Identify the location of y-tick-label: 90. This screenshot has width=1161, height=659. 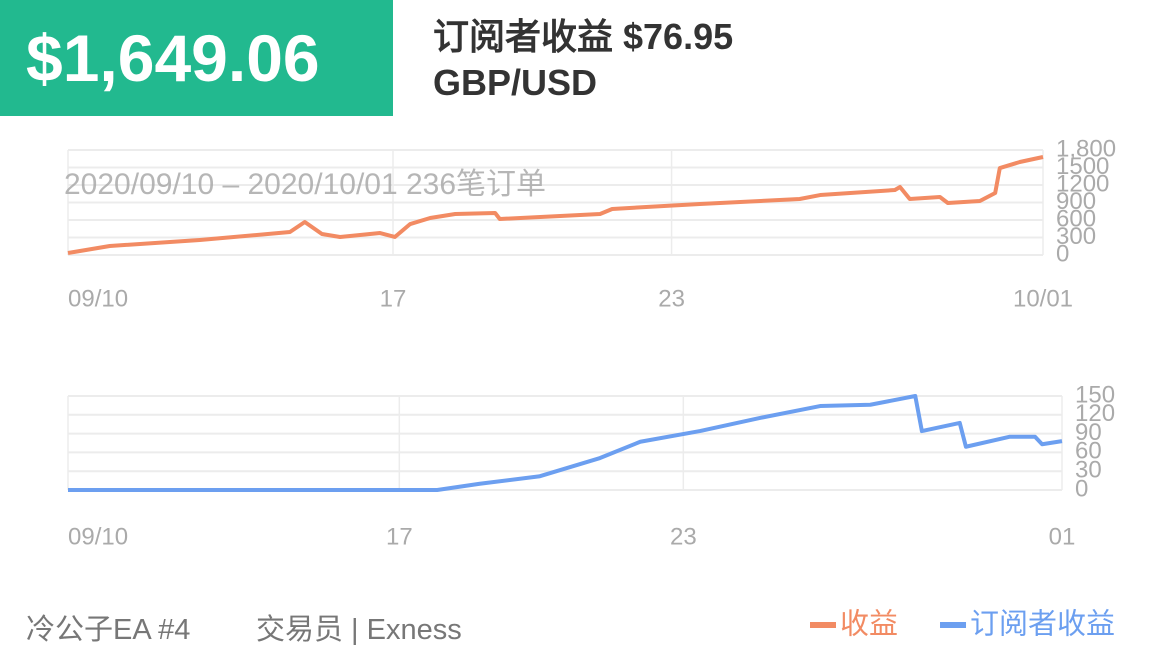
(1088, 432).